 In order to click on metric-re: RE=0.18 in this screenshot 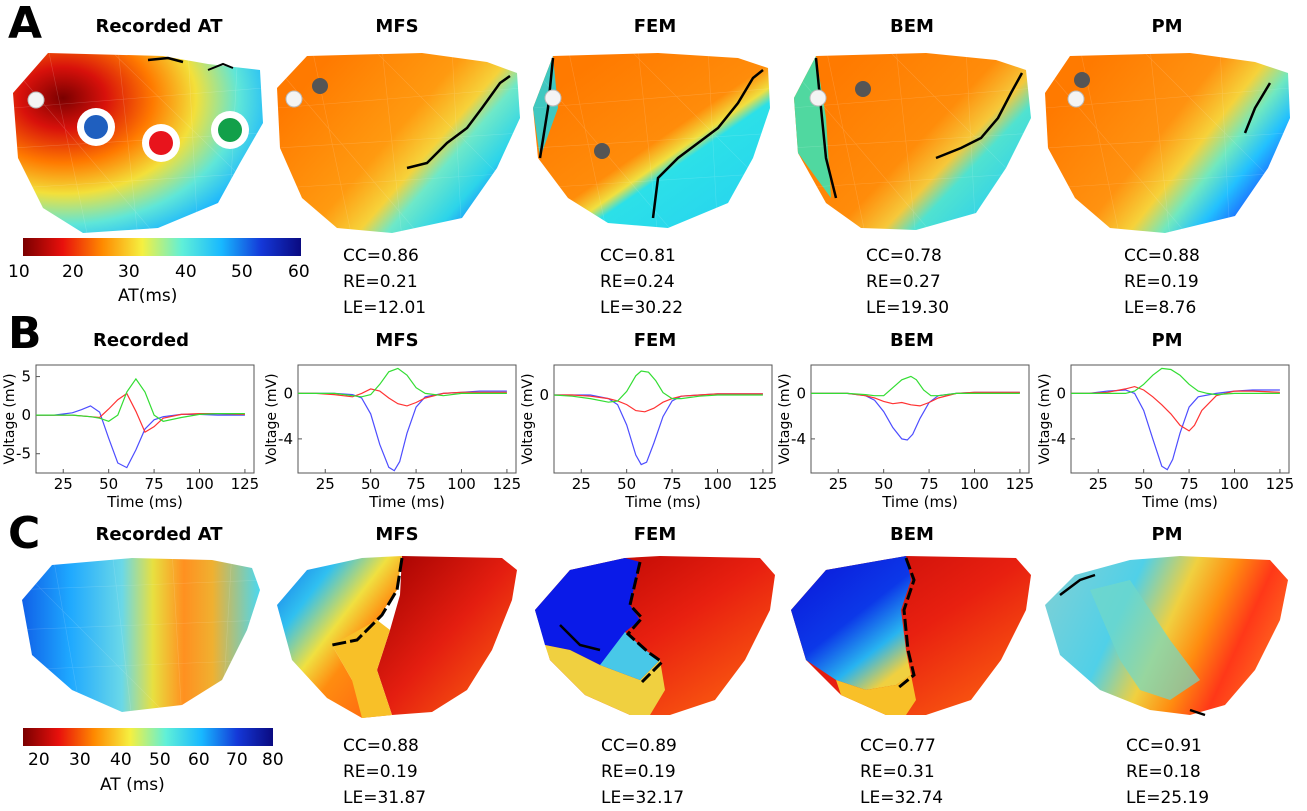, I will do `click(1163, 772)`.